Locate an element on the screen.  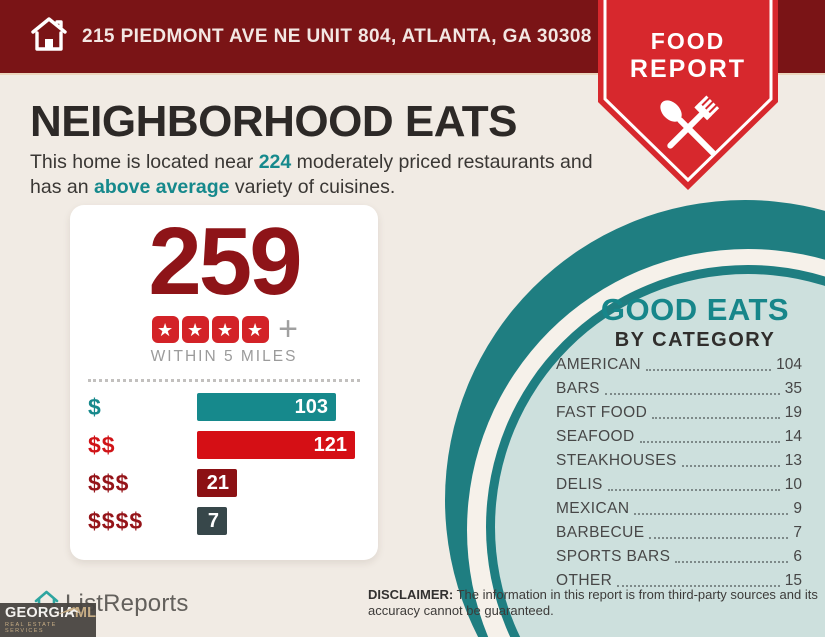
bar: 21 is located at coordinates (217, 483).